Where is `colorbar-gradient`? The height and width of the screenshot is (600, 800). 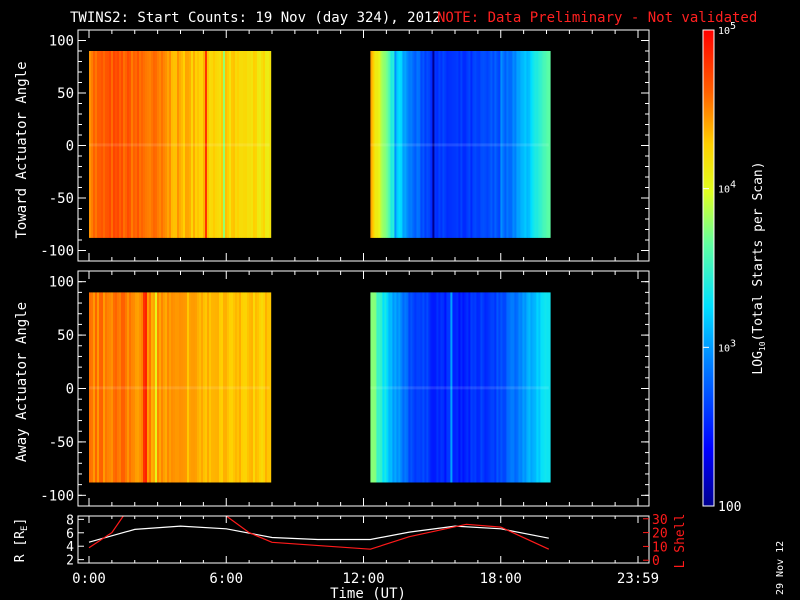 colorbar-gradient is located at coordinates (708, 268).